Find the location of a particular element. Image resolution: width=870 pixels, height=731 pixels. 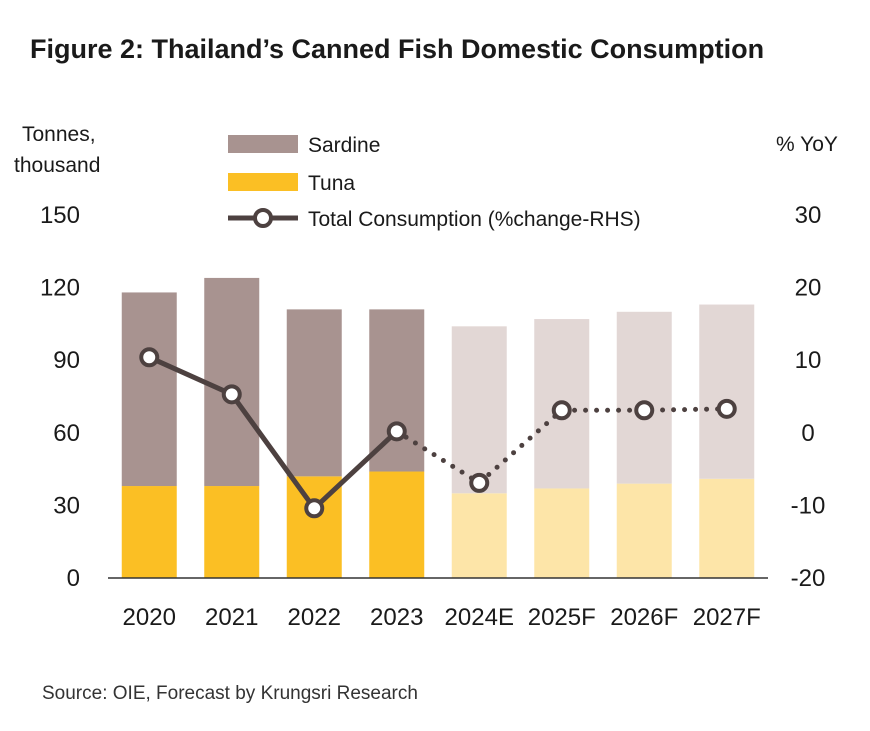

y-tick-label: 90 is located at coordinates (66, 360).